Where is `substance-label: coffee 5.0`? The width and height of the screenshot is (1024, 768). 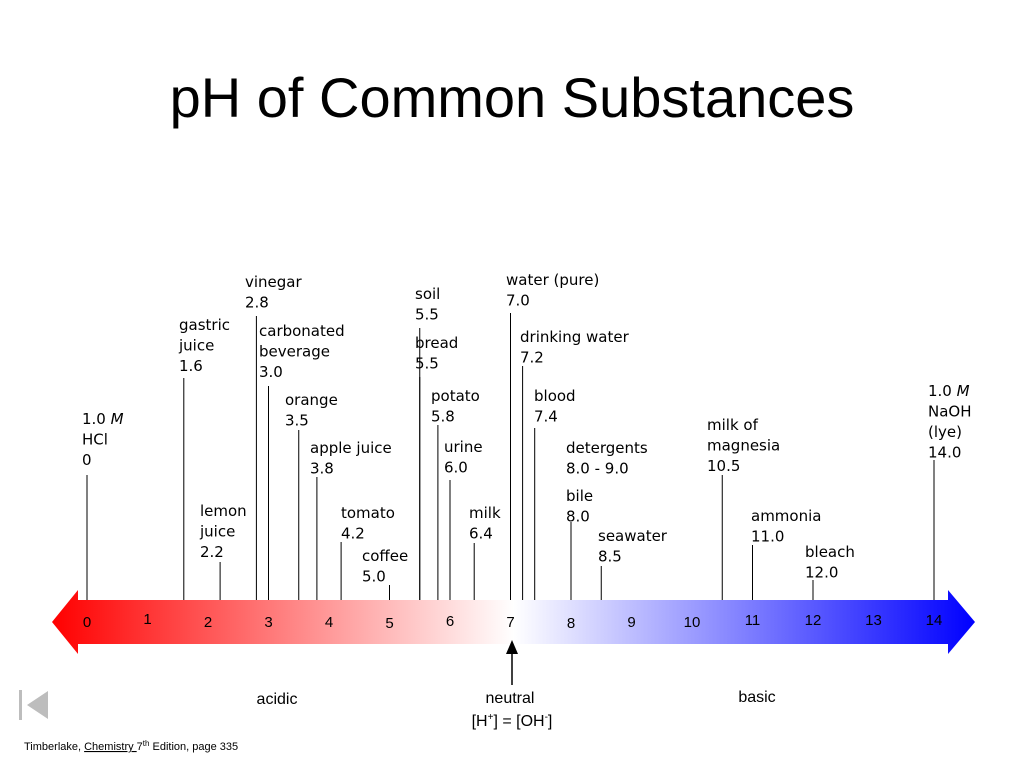
substance-label: coffee 5.0 is located at coordinates (385, 566).